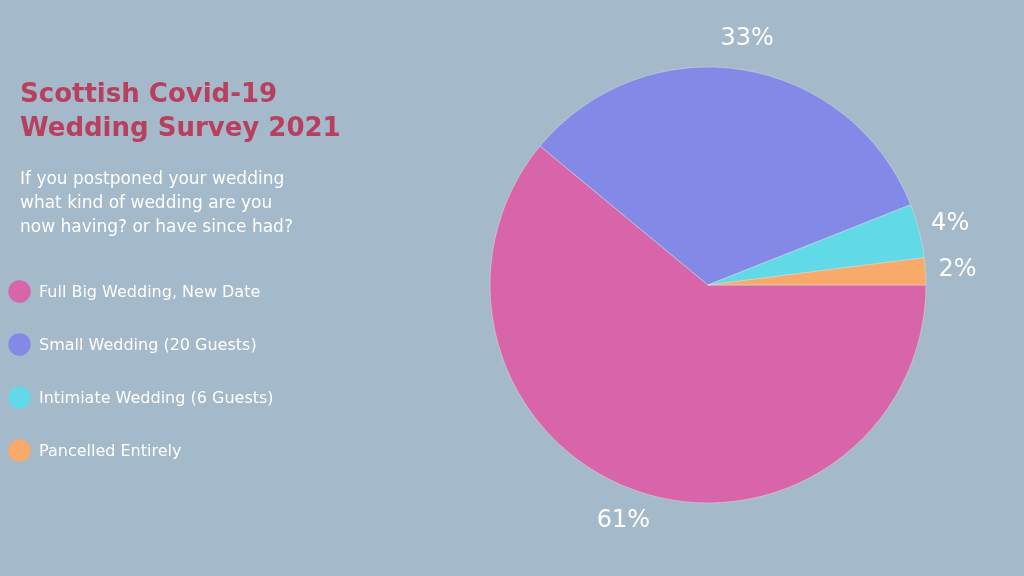 The width and height of the screenshot is (1024, 576). I want to click on text: Scottish Covid-19 Wedding Survey 2021, so click(180, 110).